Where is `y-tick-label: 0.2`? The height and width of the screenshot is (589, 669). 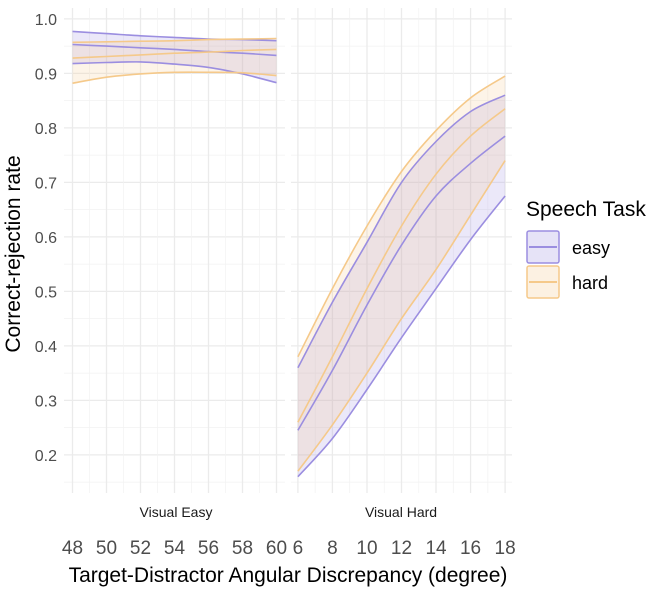 y-tick-label: 0.2 is located at coordinates (46, 456).